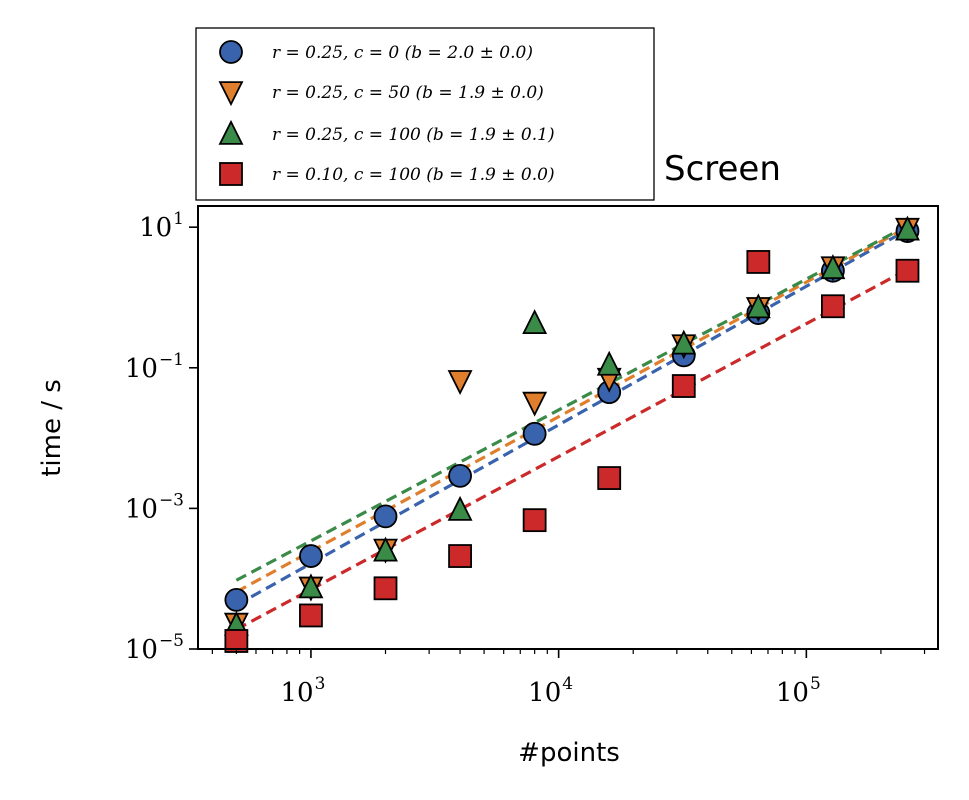 Image resolution: width=969 pixels, height=800 pixels. Describe the element at coordinates (569, 753) in the screenshot. I see `x-axis-label: #points` at that location.